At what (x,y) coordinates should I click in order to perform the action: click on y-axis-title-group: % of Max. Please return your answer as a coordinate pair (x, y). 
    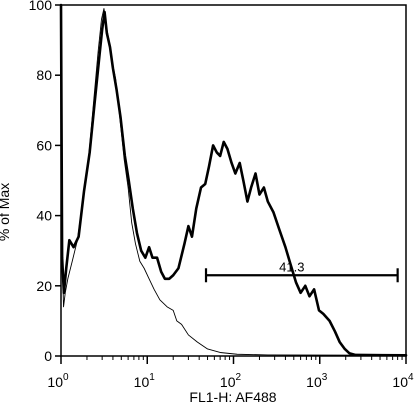
    Looking at the image, I should click on (6, 212).